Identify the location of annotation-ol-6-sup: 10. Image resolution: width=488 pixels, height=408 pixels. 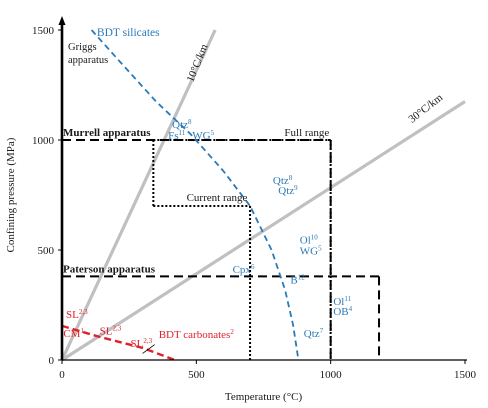
(315, 237).